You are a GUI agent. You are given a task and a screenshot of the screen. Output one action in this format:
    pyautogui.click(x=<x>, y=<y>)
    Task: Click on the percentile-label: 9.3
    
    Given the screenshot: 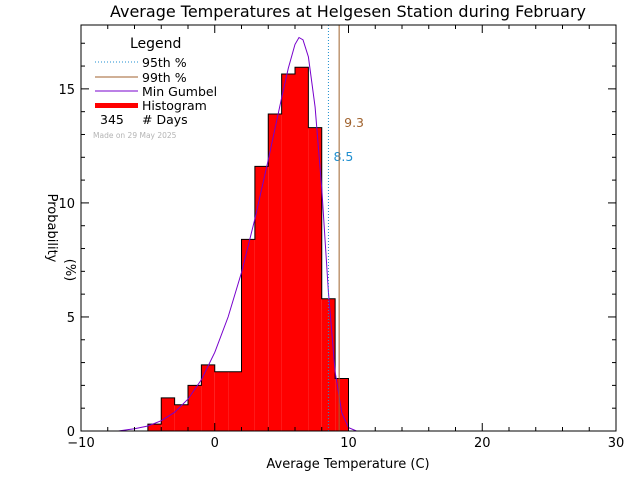 What is the action you would take?
    pyautogui.click(x=354, y=122)
    